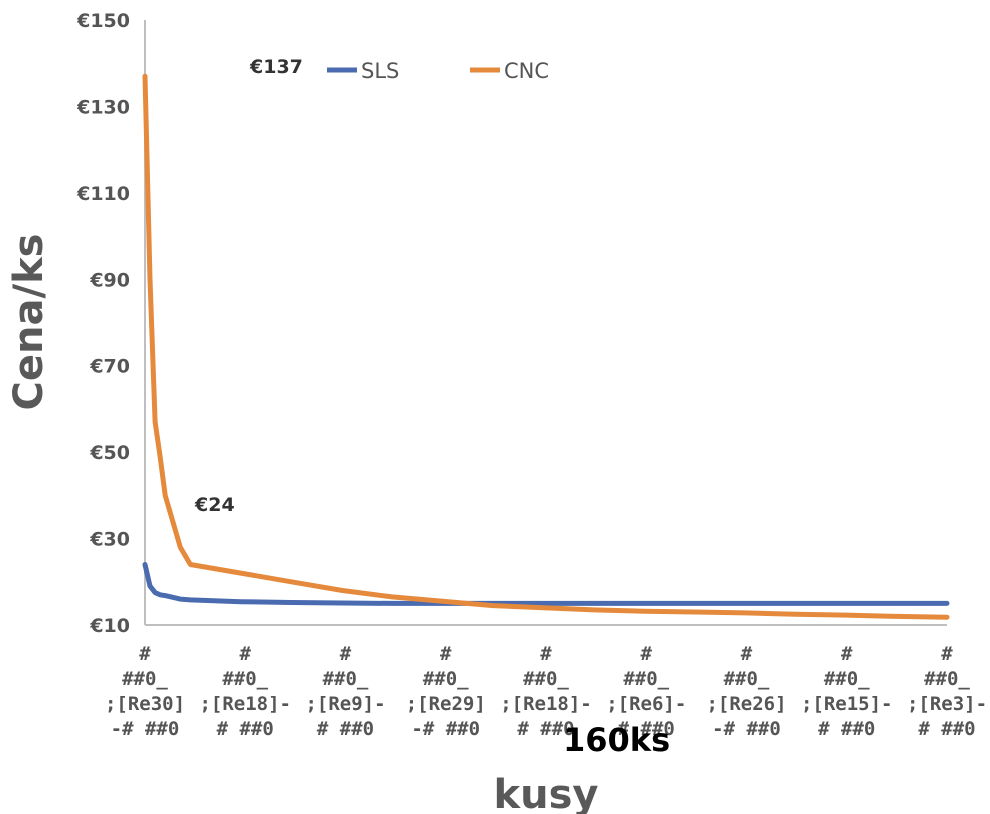  I want to click on annotation-160ks: 160ks, so click(616, 740).